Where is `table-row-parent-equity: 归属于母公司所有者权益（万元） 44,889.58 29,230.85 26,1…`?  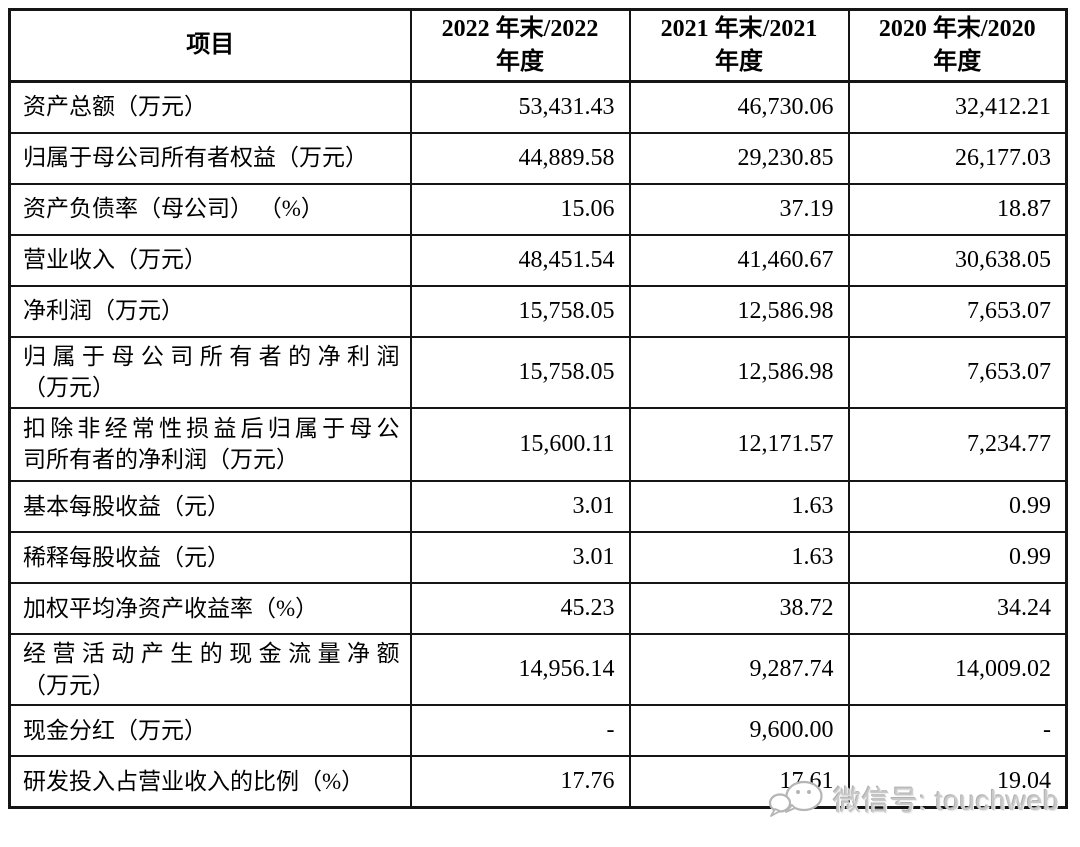 table-row-parent-equity: 归属于母公司所有者权益（万元） 44,889.58 29,230.85 26,1… is located at coordinates (538, 158).